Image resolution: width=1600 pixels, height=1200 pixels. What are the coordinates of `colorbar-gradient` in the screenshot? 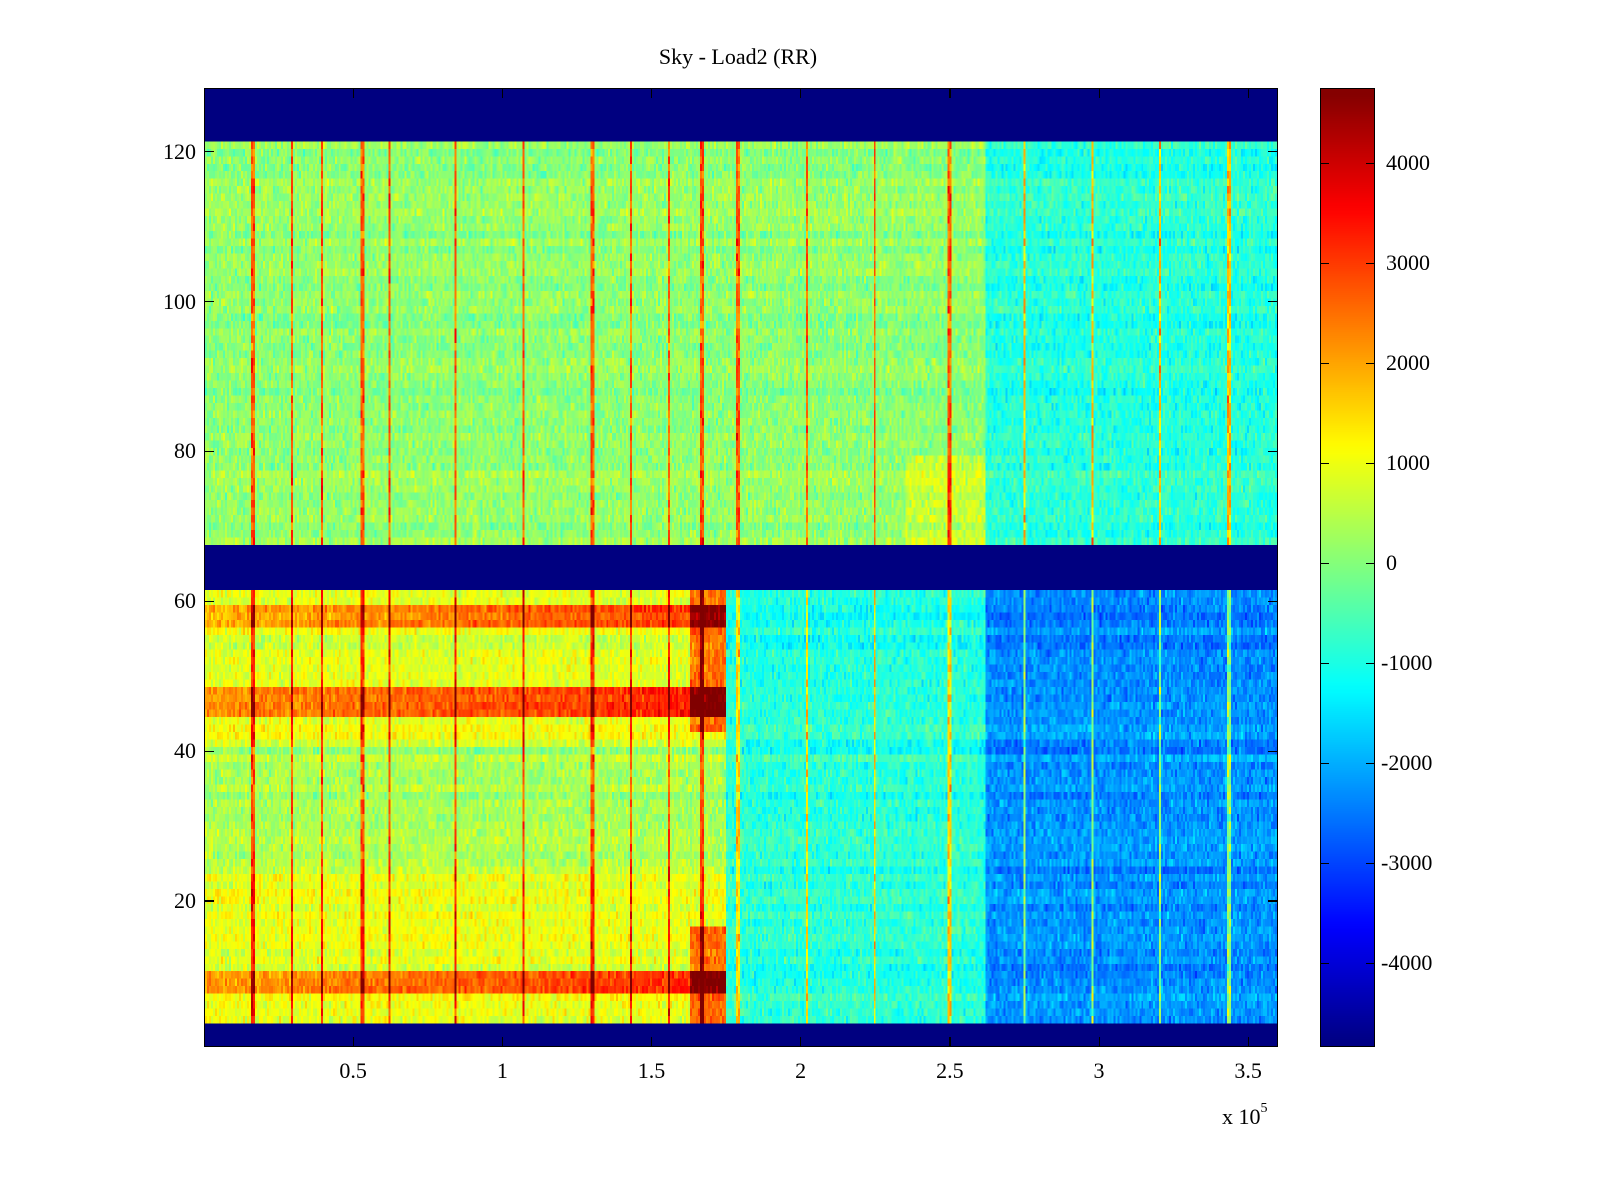 It's located at (1347, 567).